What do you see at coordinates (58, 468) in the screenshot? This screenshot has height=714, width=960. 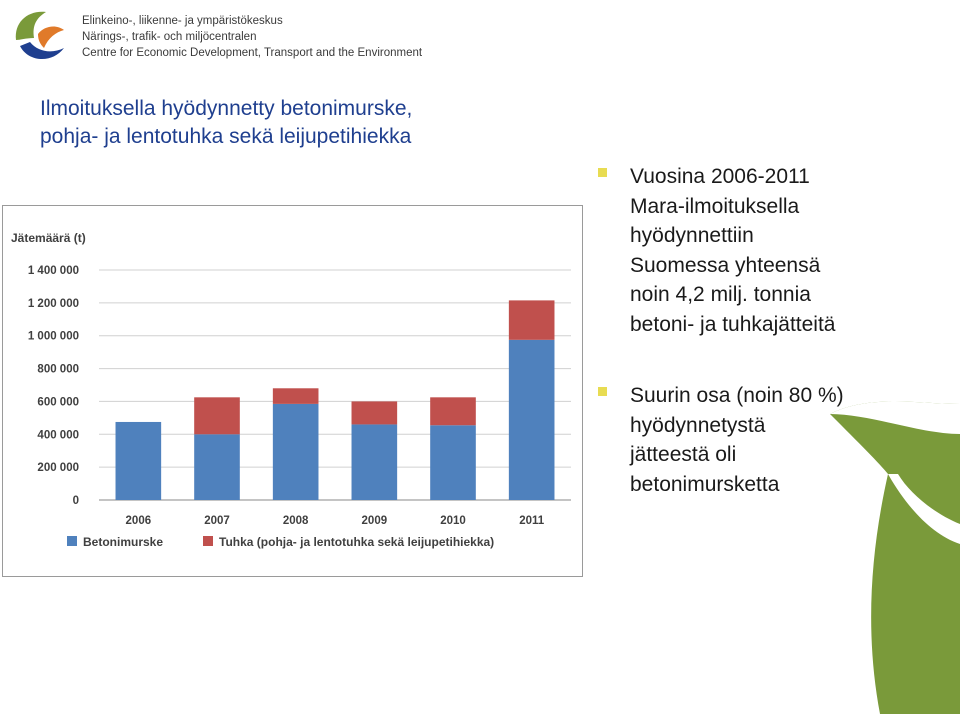 I see `y-tick-label: 200 000` at bounding box center [58, 468].